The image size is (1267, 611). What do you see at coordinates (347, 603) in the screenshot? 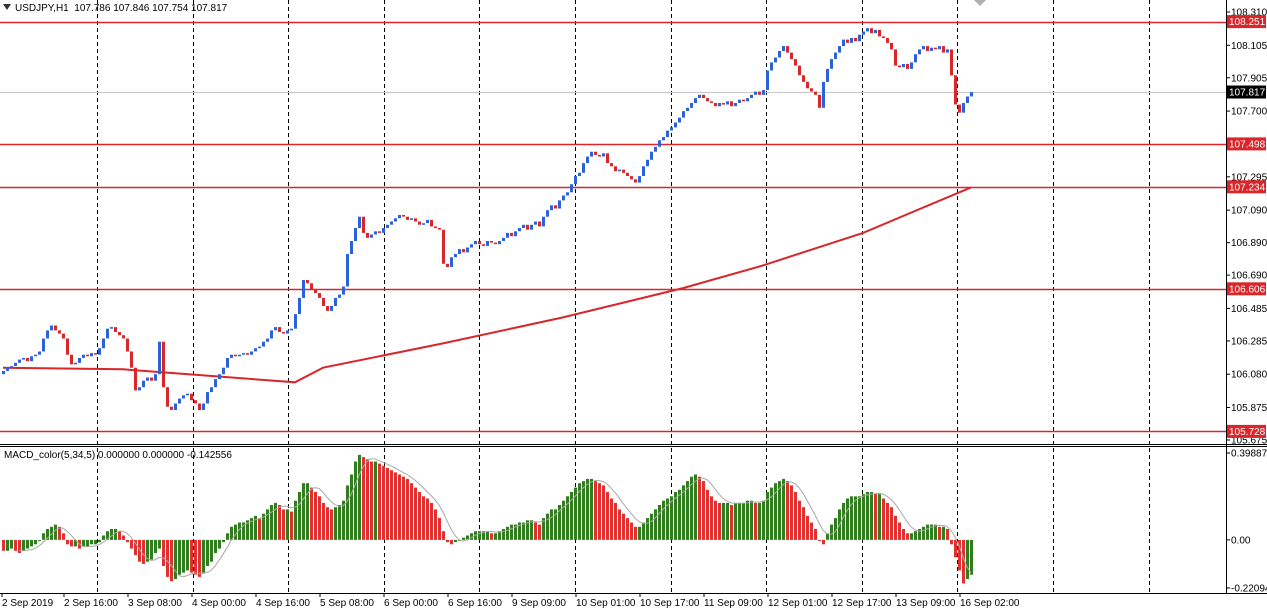
I see `time-axis-label: 5 Sep 08:00` at bounding box center [347, 603].